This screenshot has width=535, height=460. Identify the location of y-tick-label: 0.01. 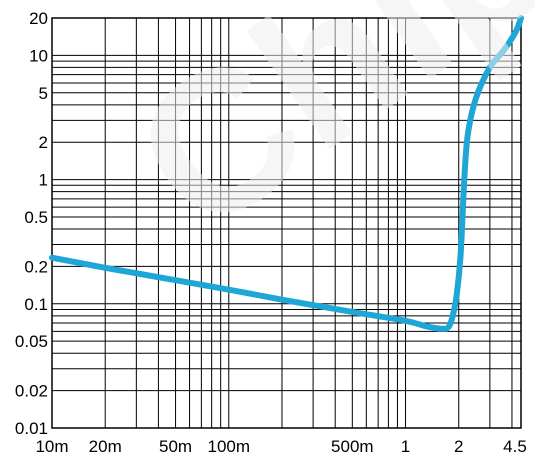
(31, 428).